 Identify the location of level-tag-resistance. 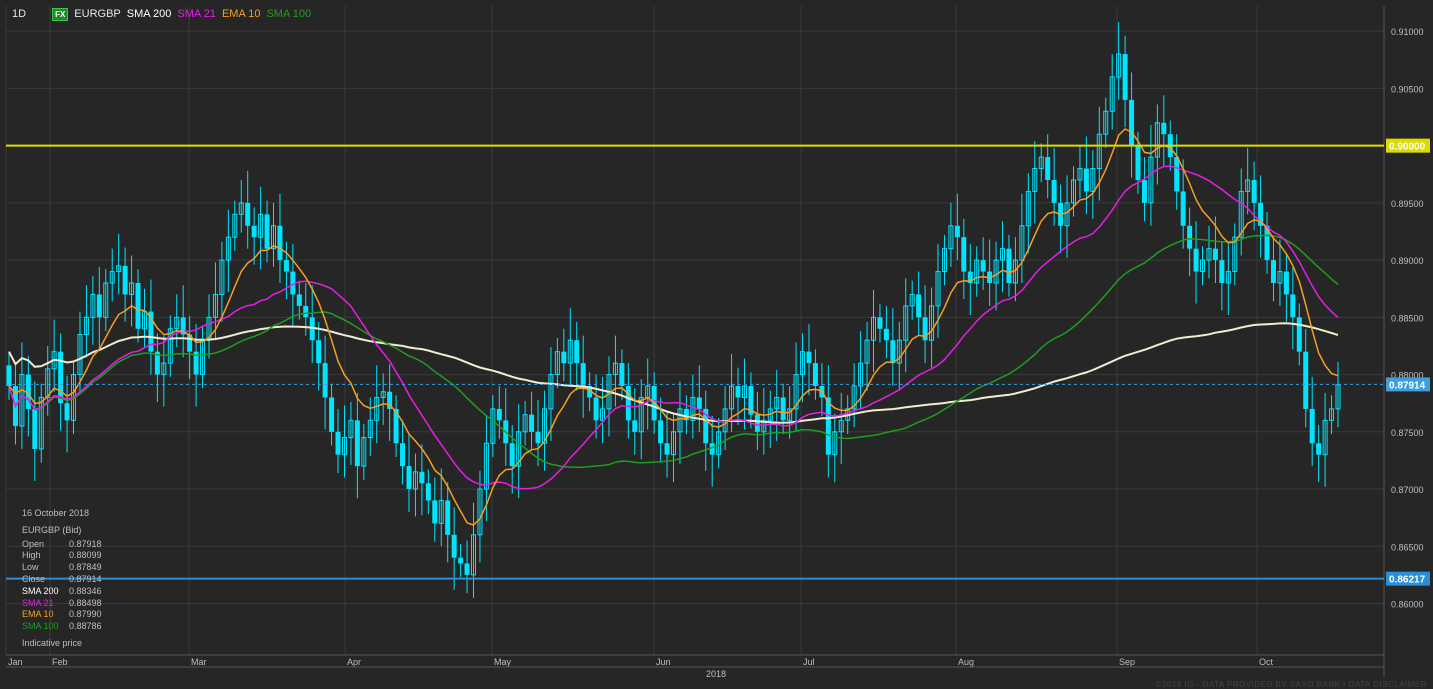
(1408, 145).